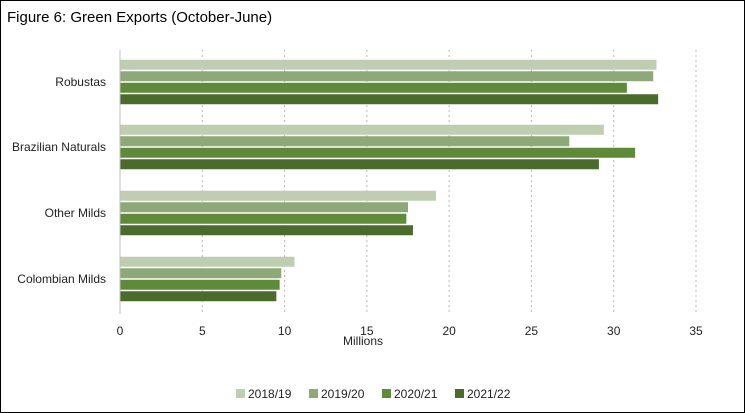 The image size is (745, 413). I want to click on x-tick-label: 15, so click(367, 331).